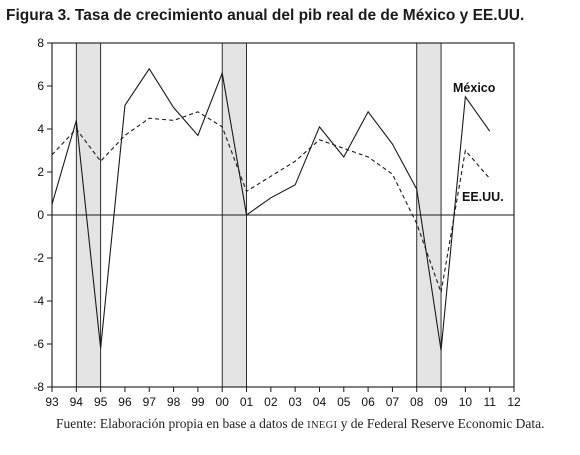 Image resolution: width=580 pixels, height=455 pixels. I want to click on y-tick-label: -2, so click(38, 258).